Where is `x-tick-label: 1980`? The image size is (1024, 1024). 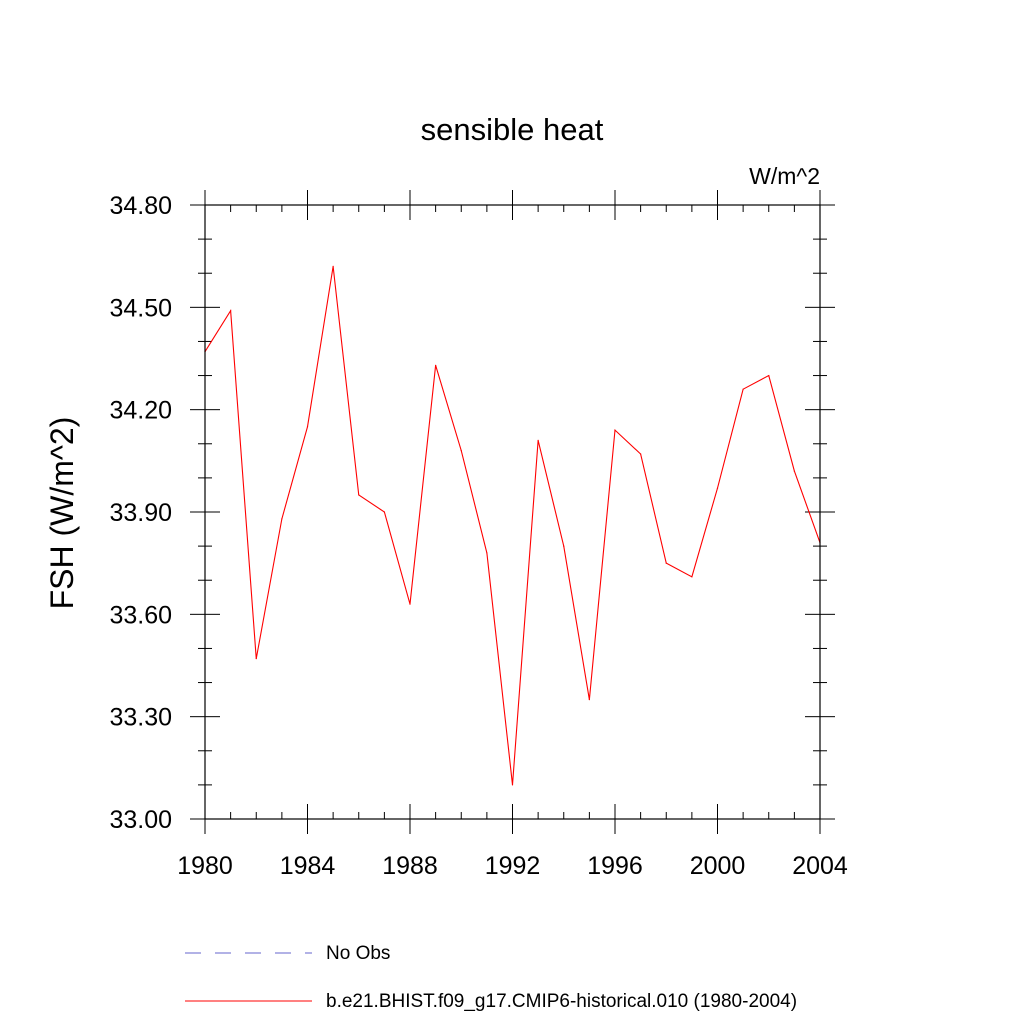
x-tick-label: 1980 is located at coordinates (205, 866).